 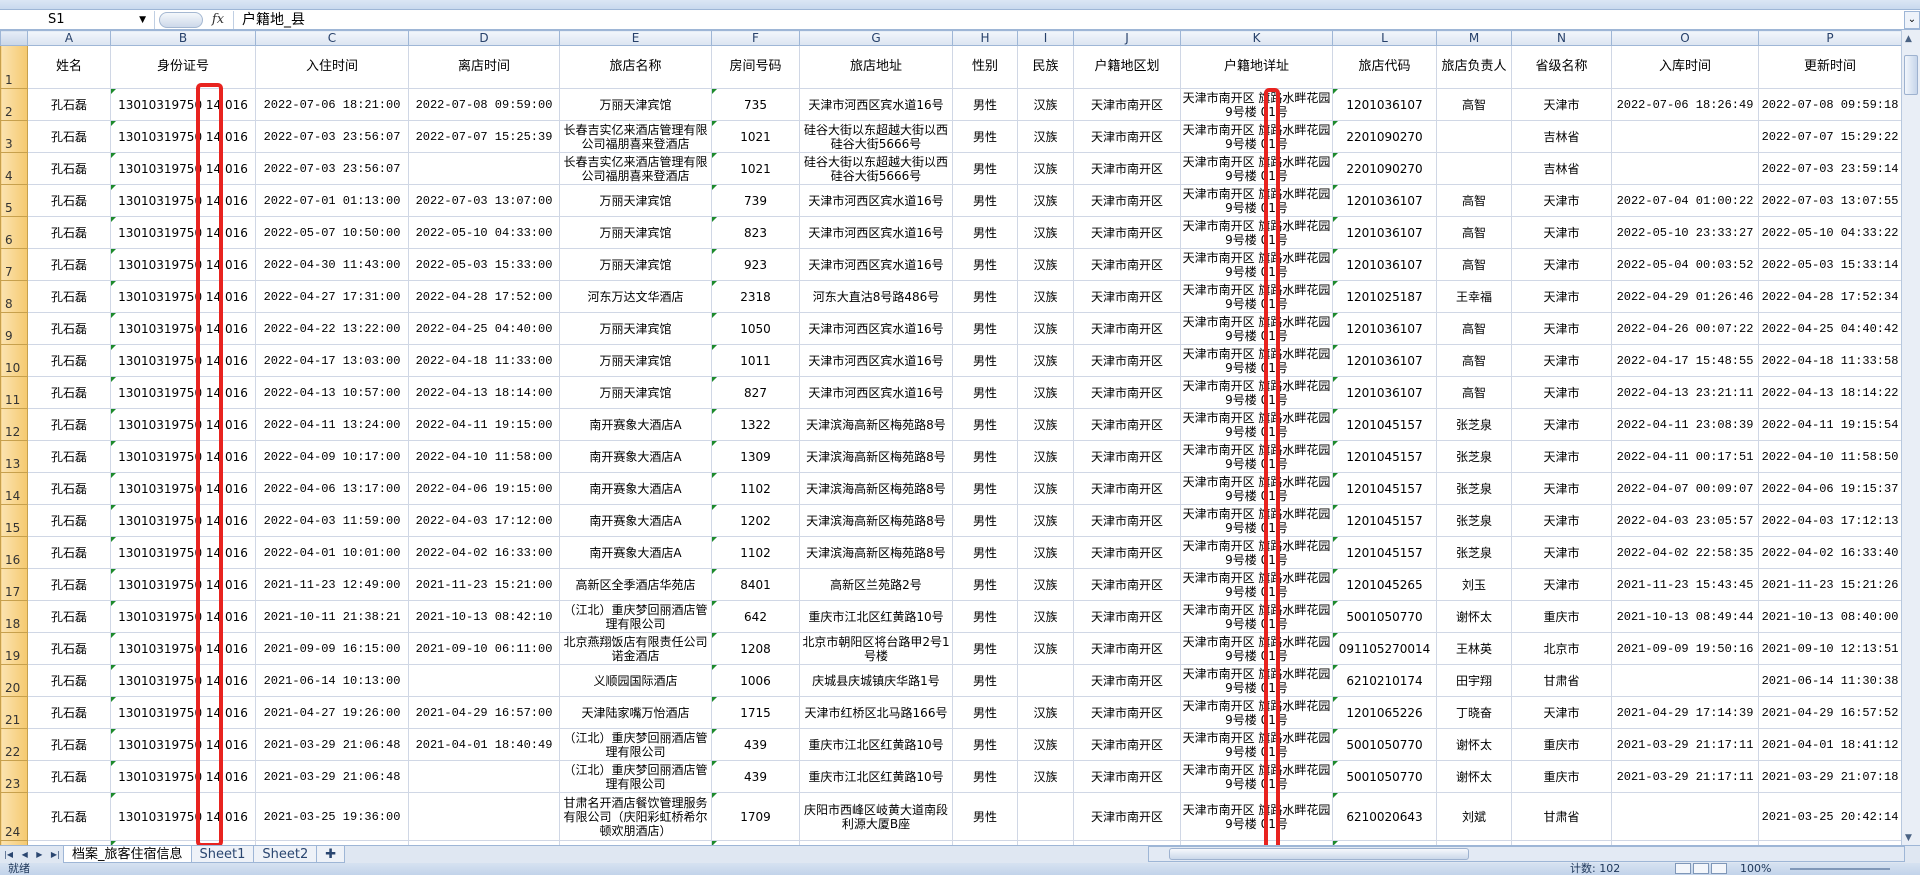 What do you see at coordinates (1685, 744) in the screenshot?
I see `cell-o: 2021-03-29 21:17:11` at bounding box center [1685, 744].